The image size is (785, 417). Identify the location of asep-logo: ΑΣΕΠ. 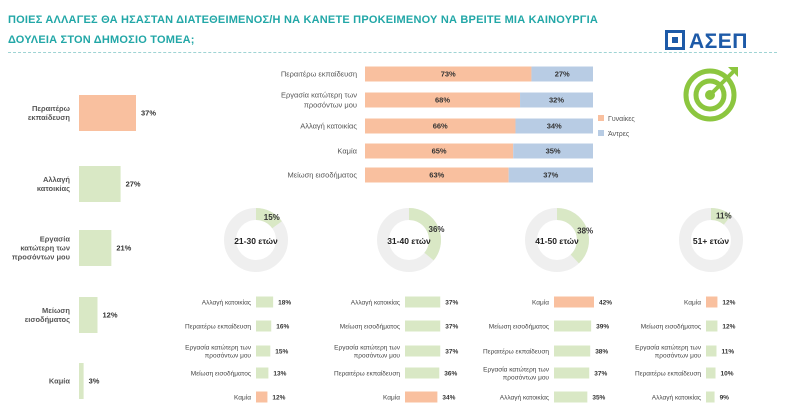
(706, 42).